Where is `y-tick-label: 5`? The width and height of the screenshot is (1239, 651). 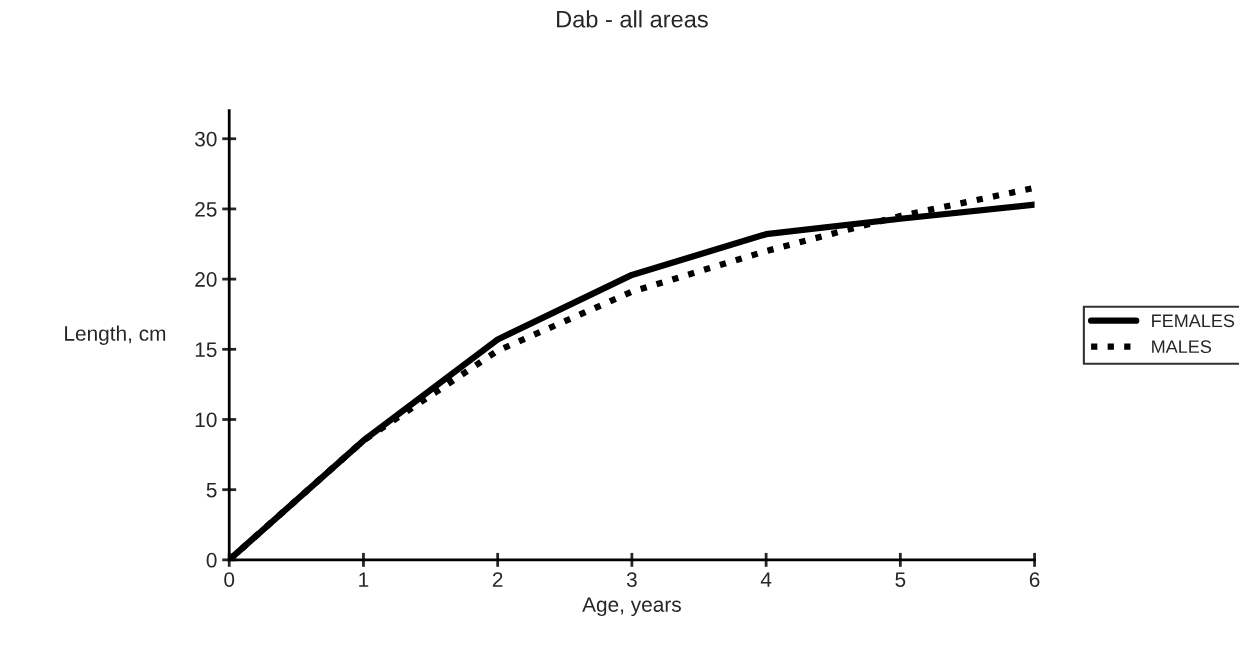
y-tick-label: 5 is located at coordinates (211, 490).